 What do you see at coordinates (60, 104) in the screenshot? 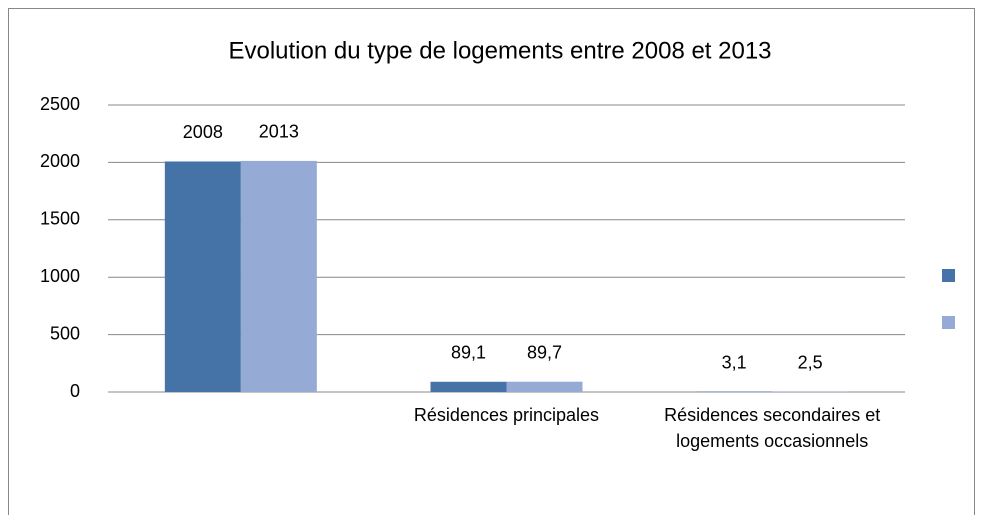
I see `y-tick-label: 2500` at bounding box center [60, 104].